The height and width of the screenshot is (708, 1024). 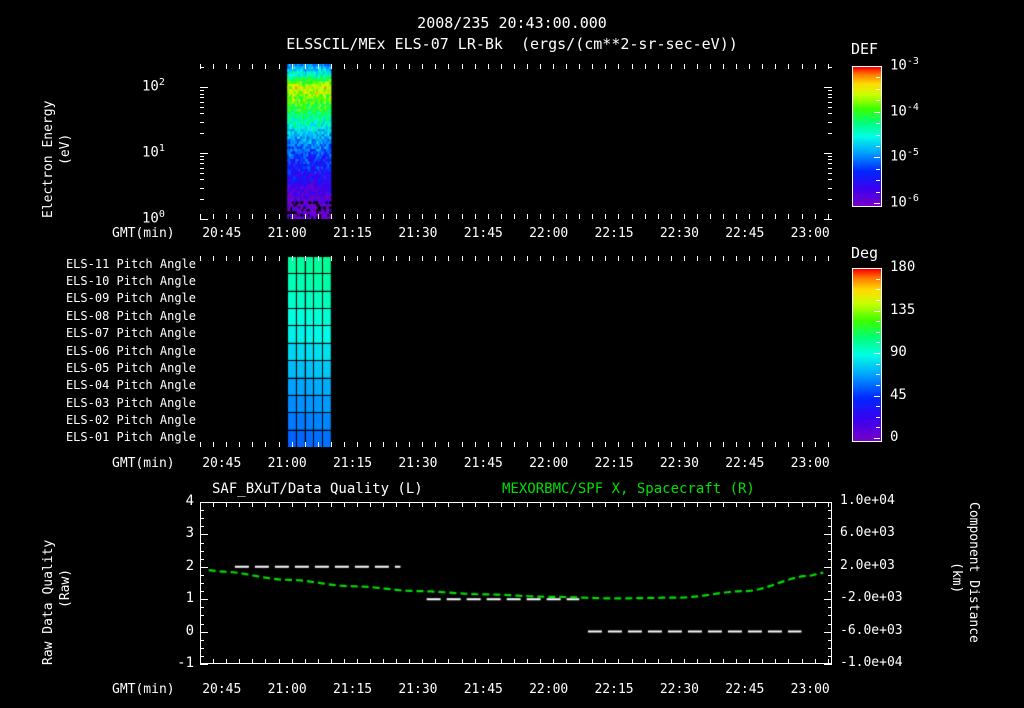 What do you see at coordinates (679, 233) in the screenshot?
I see `panel1-xtick-22:30: 22:30` at bounding box center [679, 233].